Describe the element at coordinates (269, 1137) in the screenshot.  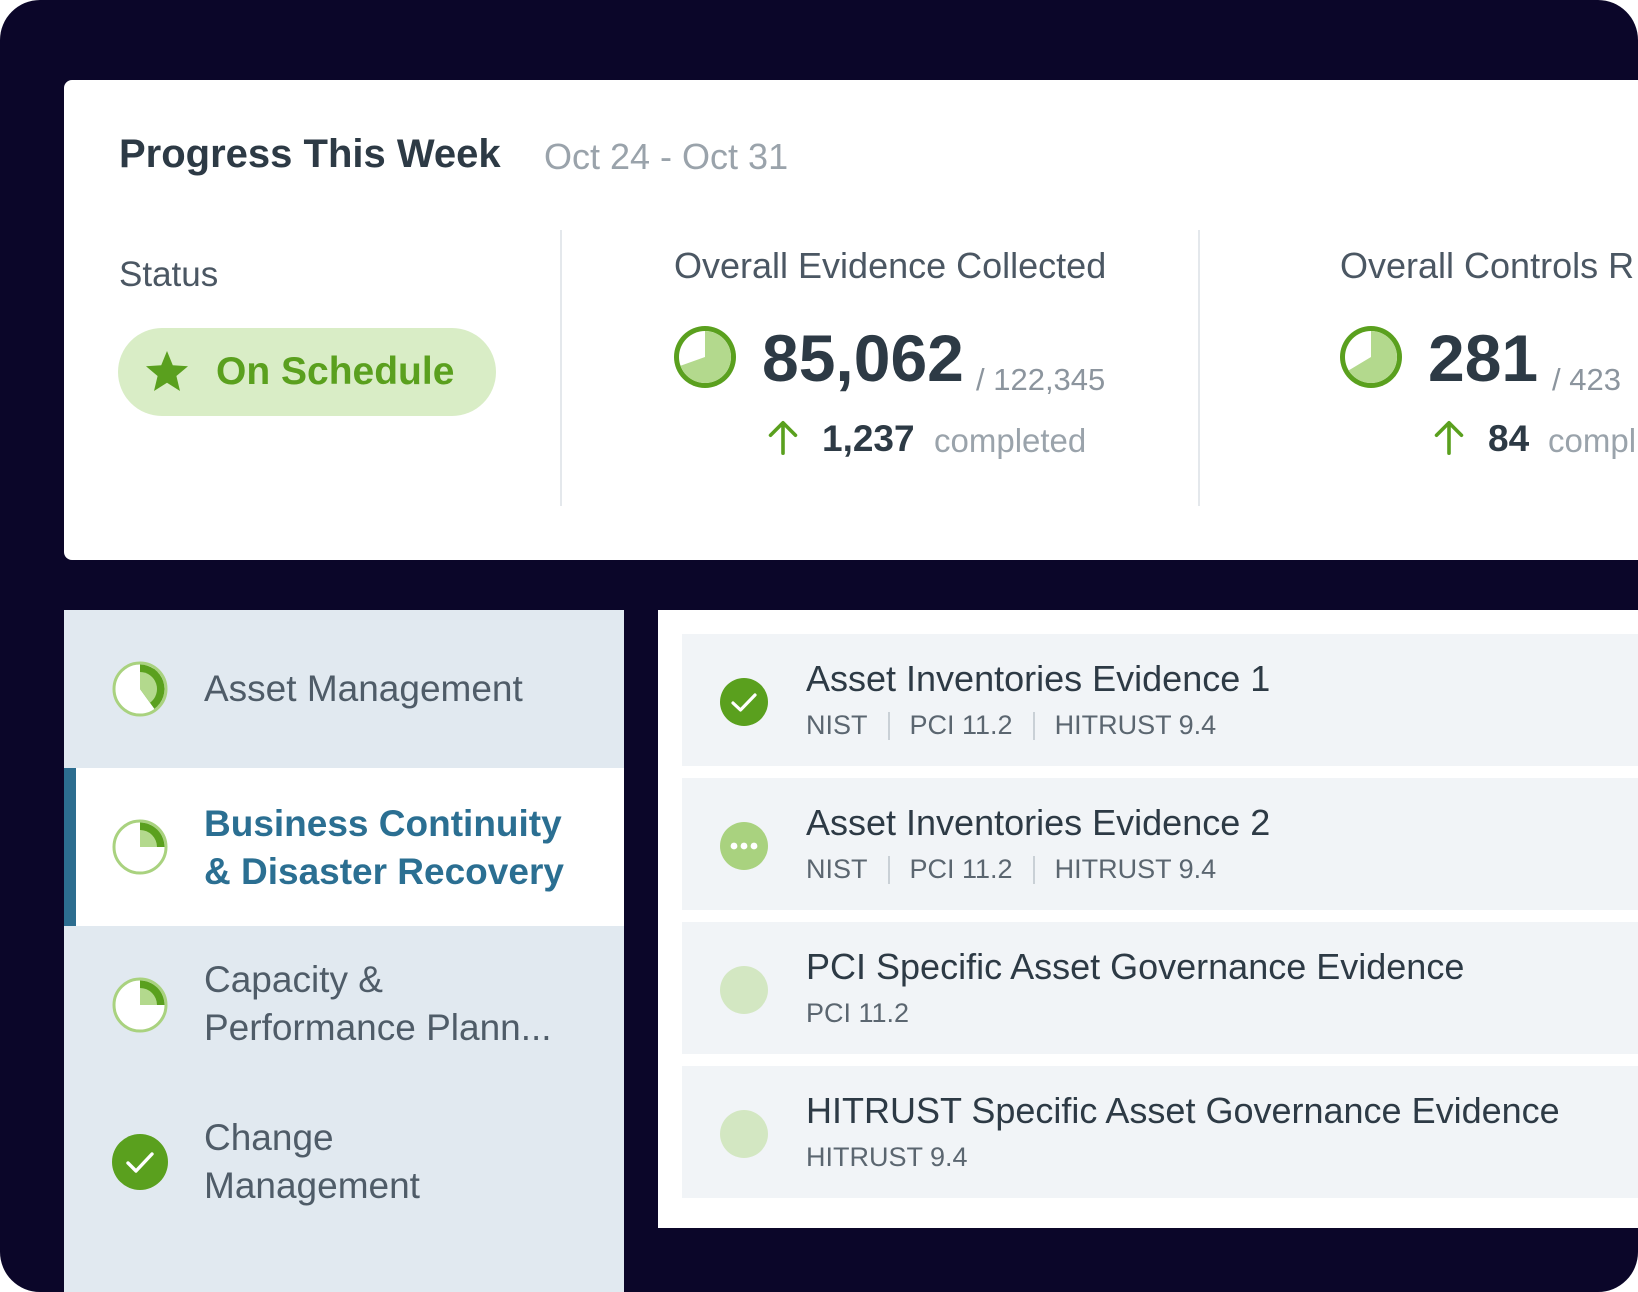
I see `sidebar-item-label: Change` at that location.